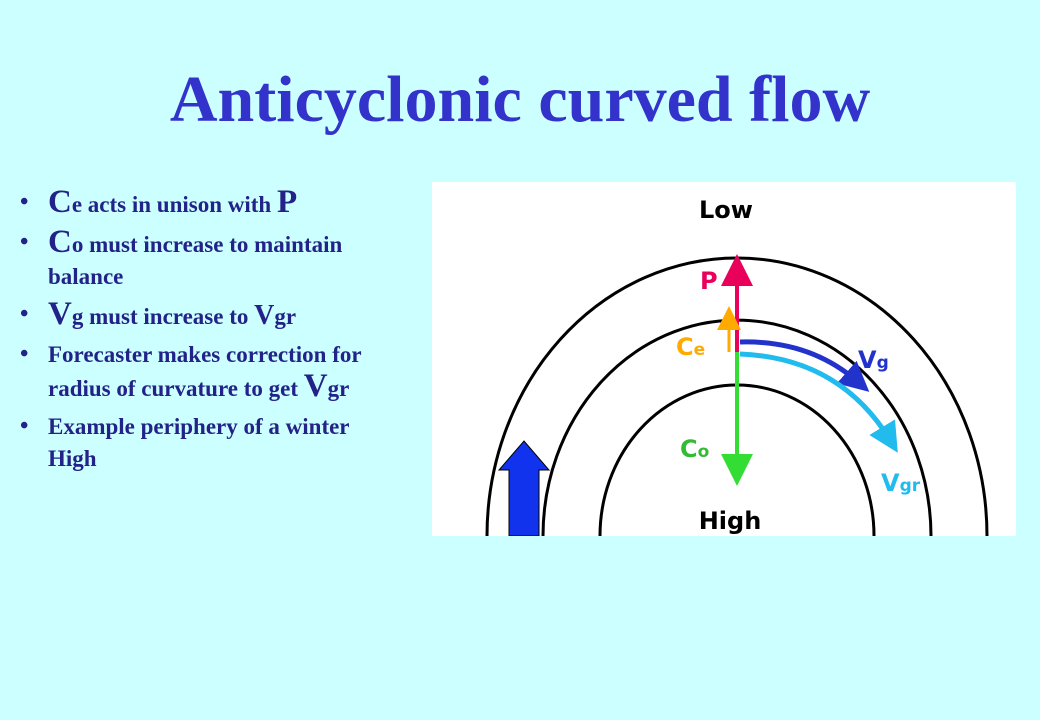  I want to click on vgr-label: Vgr, so click(901, 483).